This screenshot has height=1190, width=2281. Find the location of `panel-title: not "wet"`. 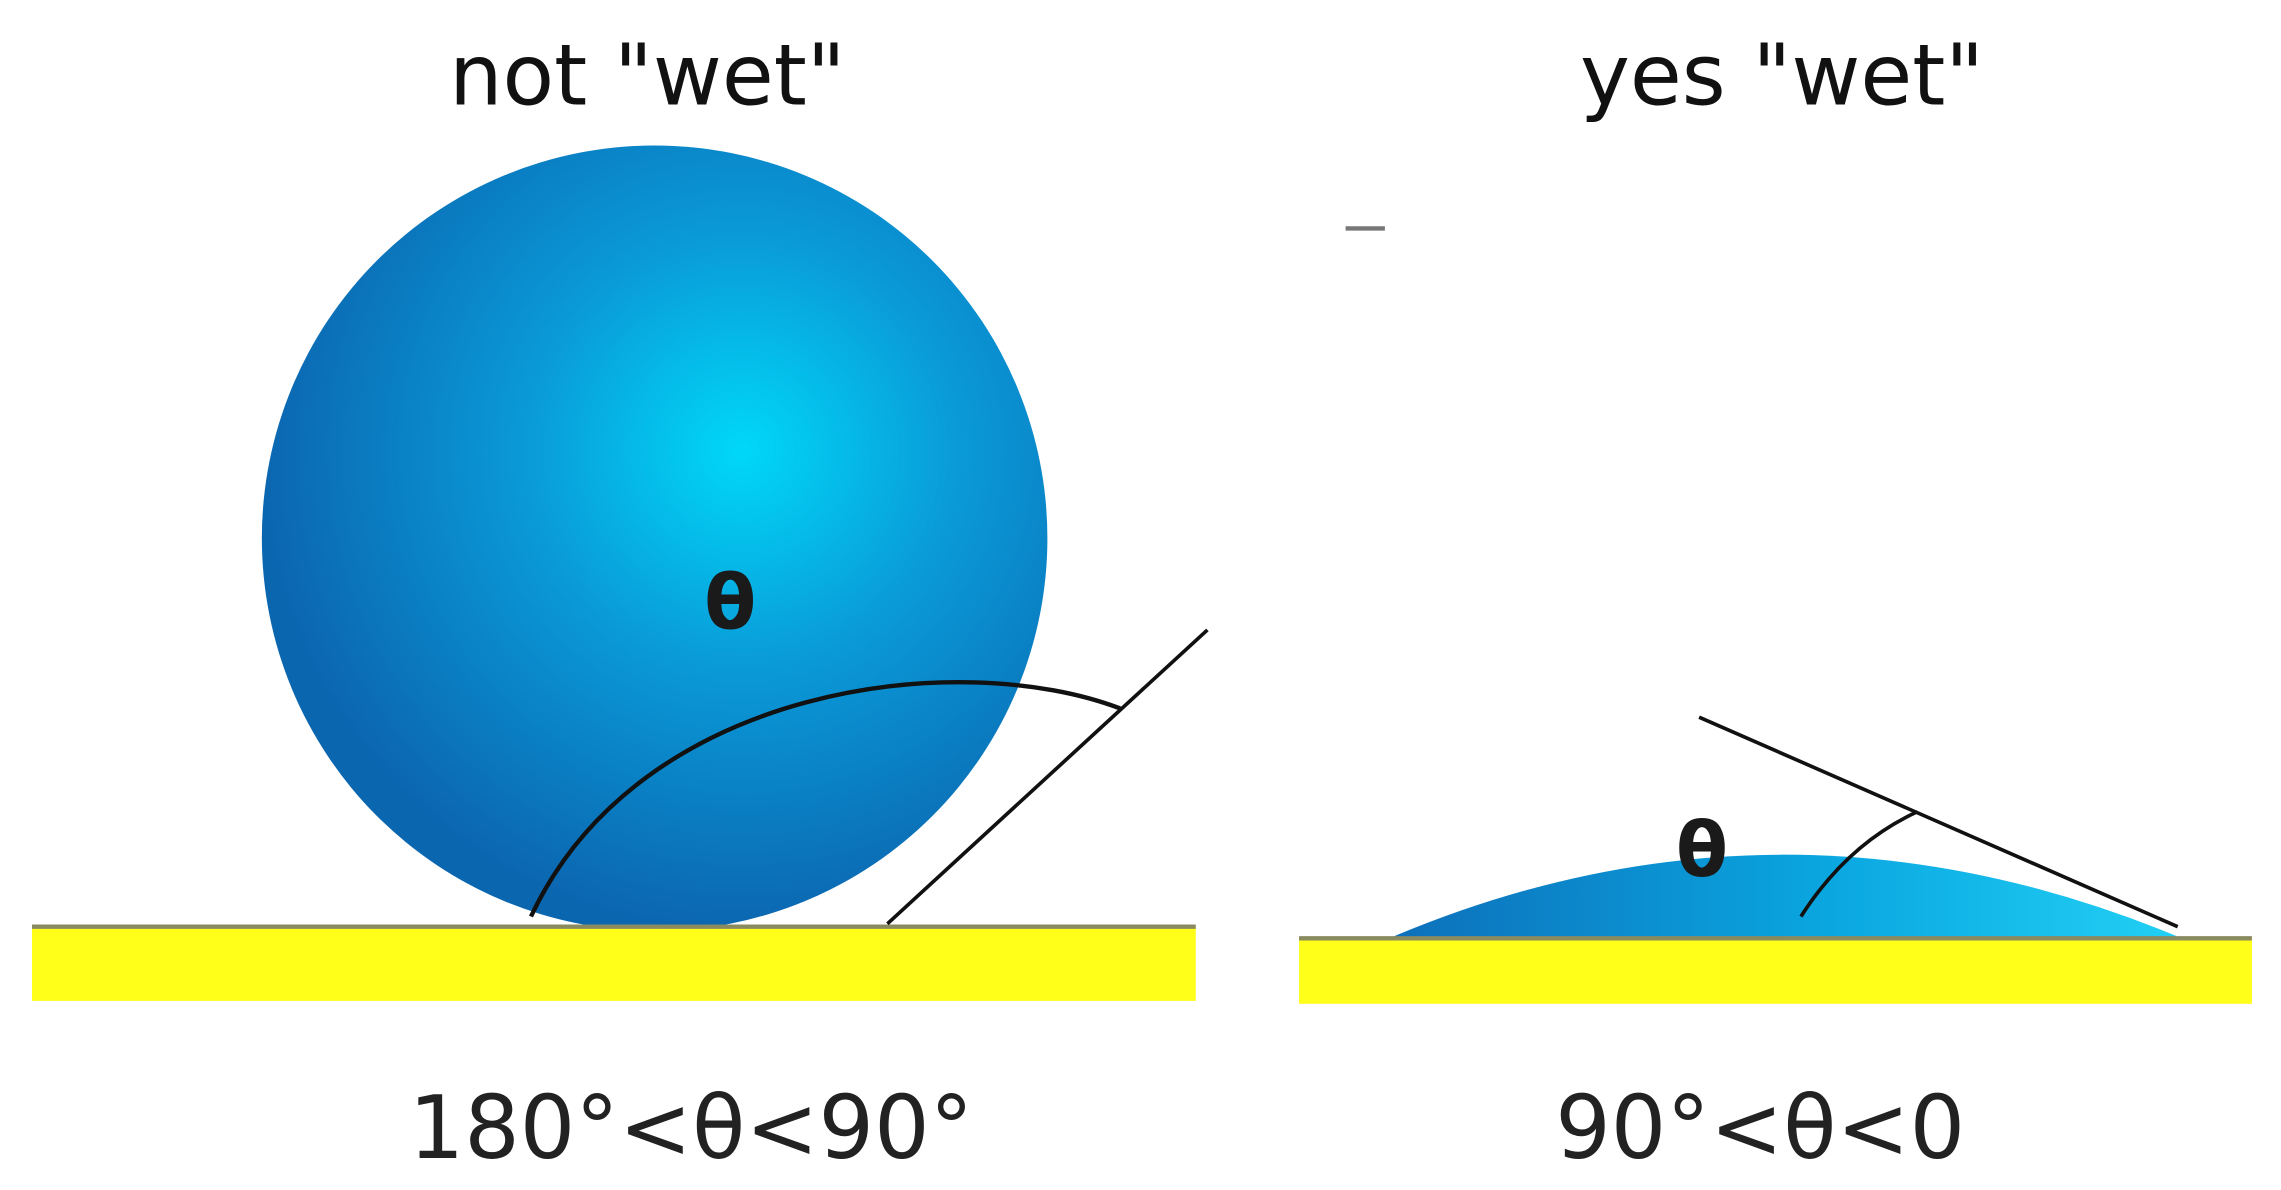

panel-title: not "wet" is located at coordinates (647, 76).